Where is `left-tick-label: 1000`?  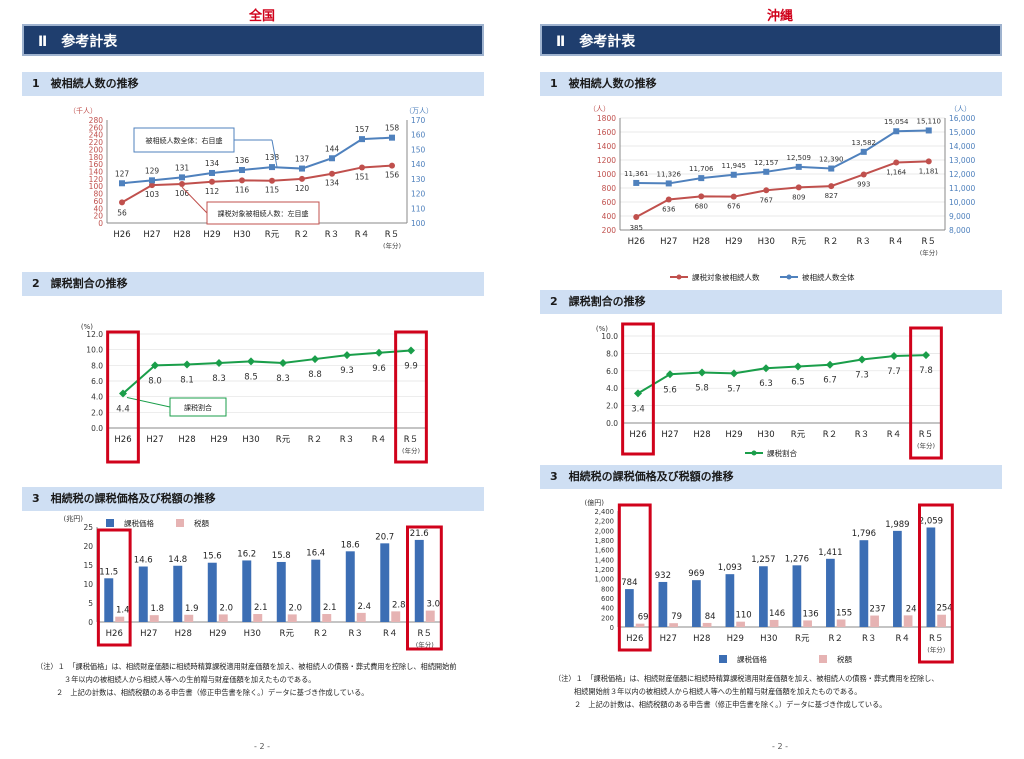 left-tick-label: 1000 is located at coordinates (606, 174).